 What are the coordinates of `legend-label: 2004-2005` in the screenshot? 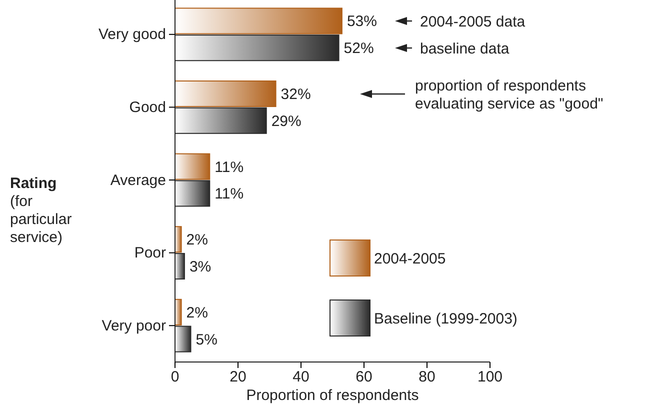 It's located at (410, 259).